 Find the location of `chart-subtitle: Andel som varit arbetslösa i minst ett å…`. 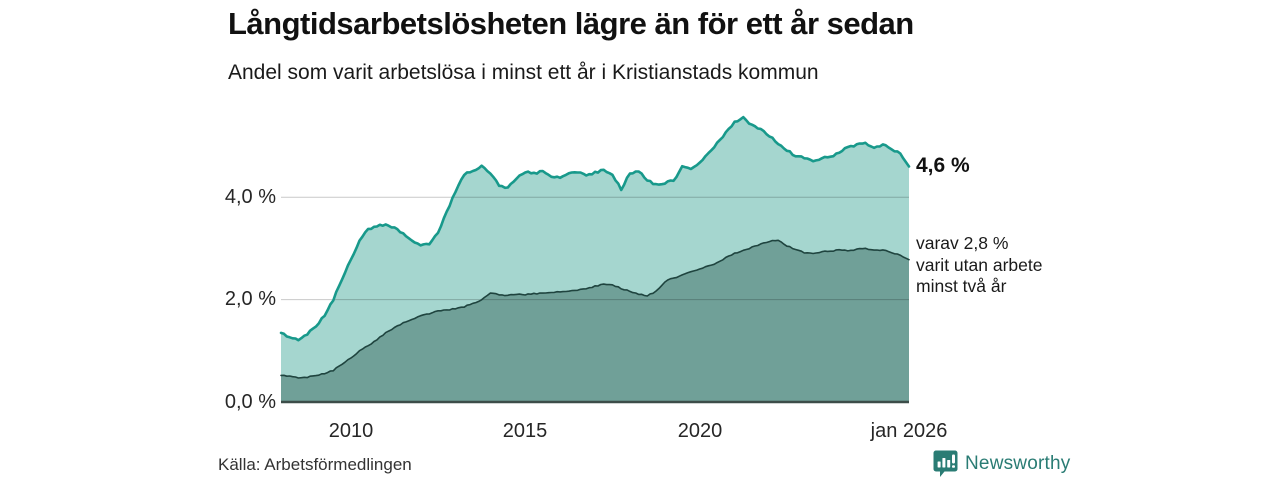

chart-subtitle: Andel som varit arbetslösa i minst ett å… is located at coordinates (523, 72).